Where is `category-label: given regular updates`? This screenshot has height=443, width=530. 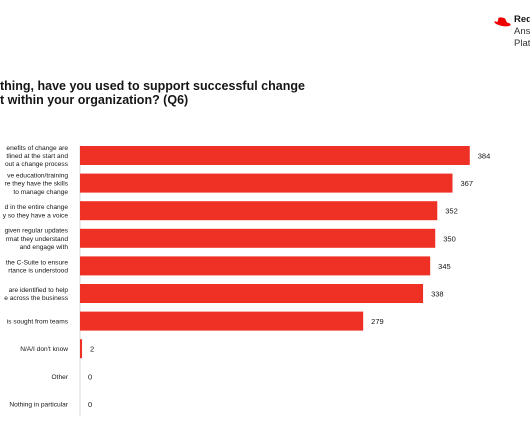 category-label: given regular updates is located at coordinates (37, 231).